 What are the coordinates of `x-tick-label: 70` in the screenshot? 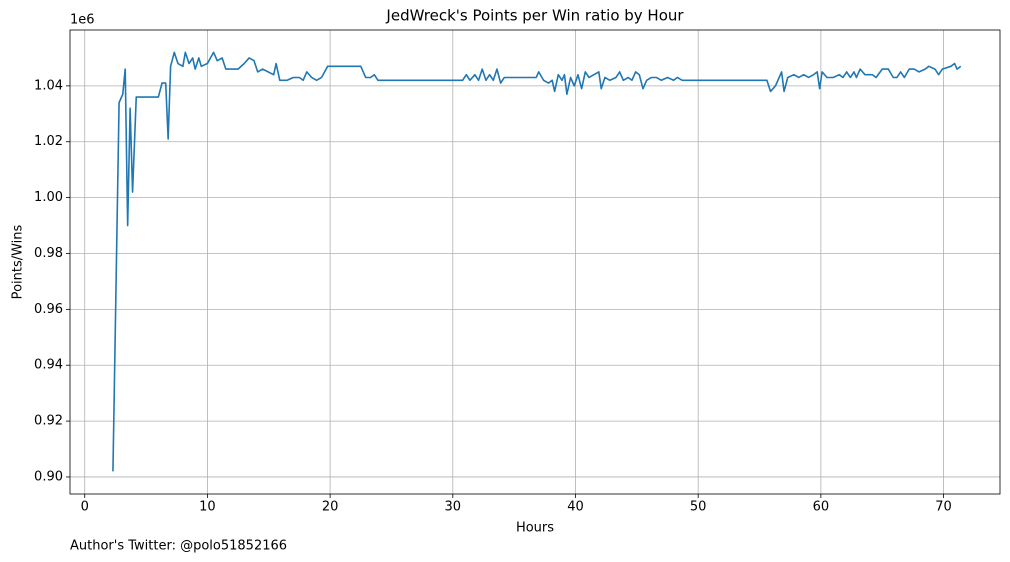 It's located at (943, 507).